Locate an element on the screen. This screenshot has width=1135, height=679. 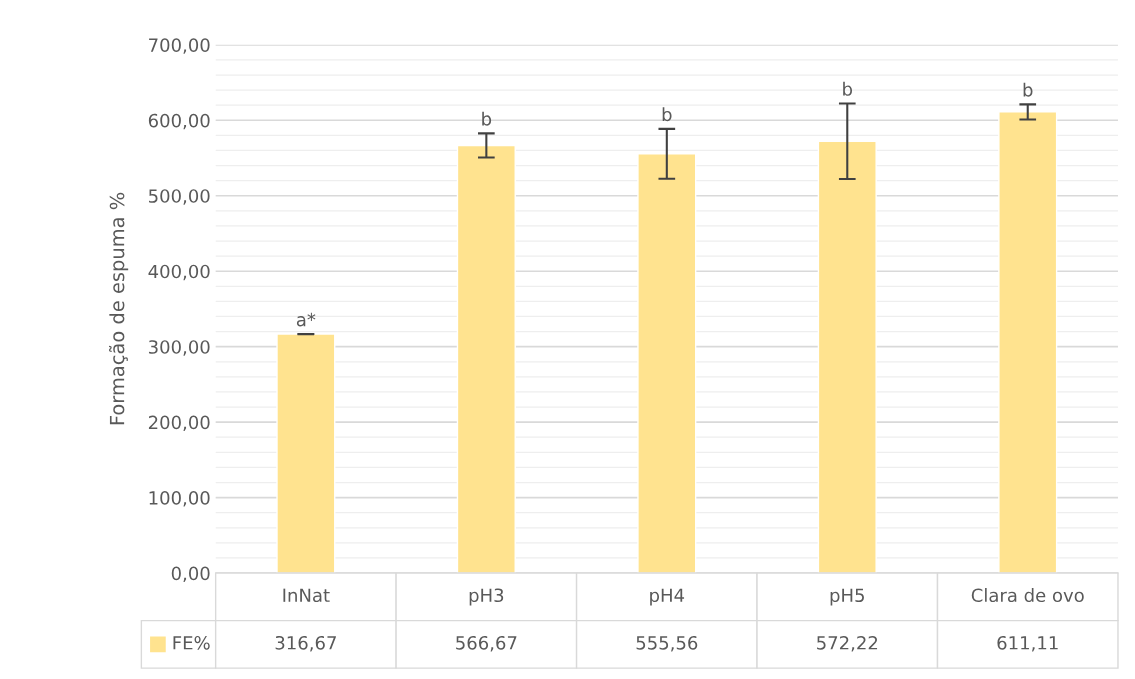
x-tick-label: pH3 is located at coordinates (486, 597).